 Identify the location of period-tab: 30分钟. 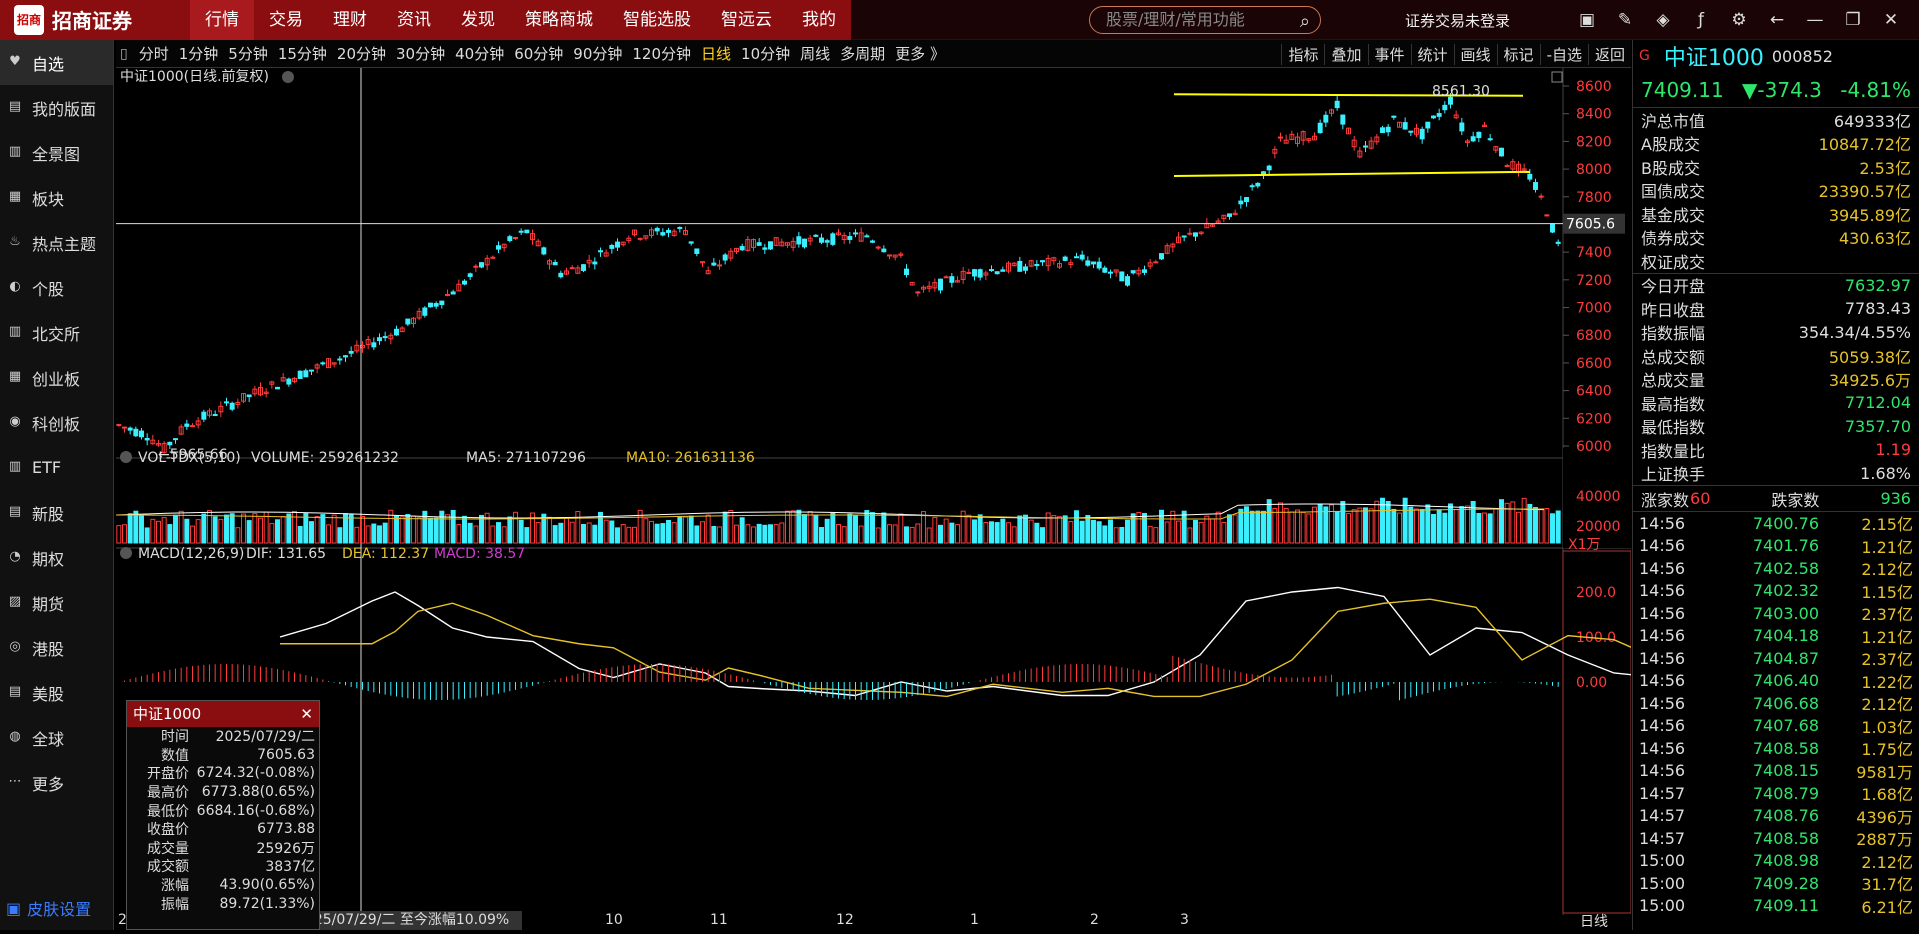
(421, 54).